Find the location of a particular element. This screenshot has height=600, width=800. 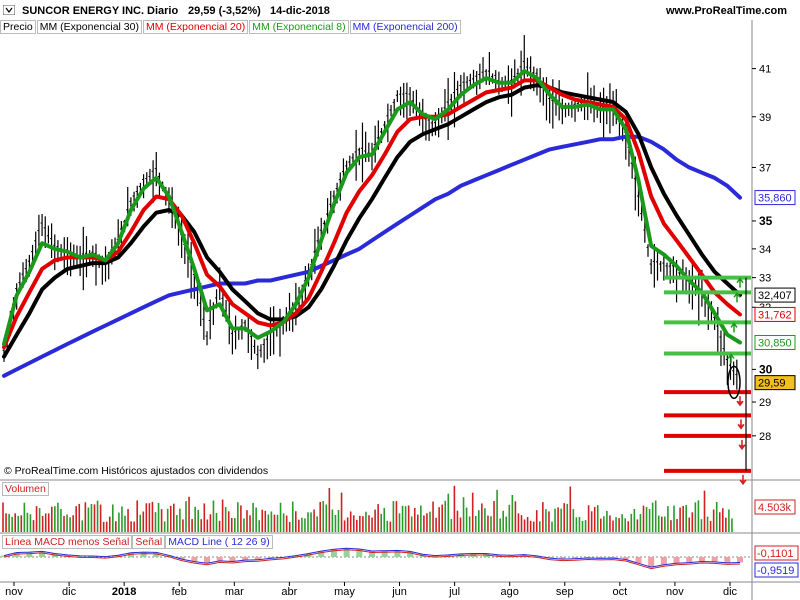

legend-item-ema20: MM (Exponencial 20) is located at coordinates (195, 27).